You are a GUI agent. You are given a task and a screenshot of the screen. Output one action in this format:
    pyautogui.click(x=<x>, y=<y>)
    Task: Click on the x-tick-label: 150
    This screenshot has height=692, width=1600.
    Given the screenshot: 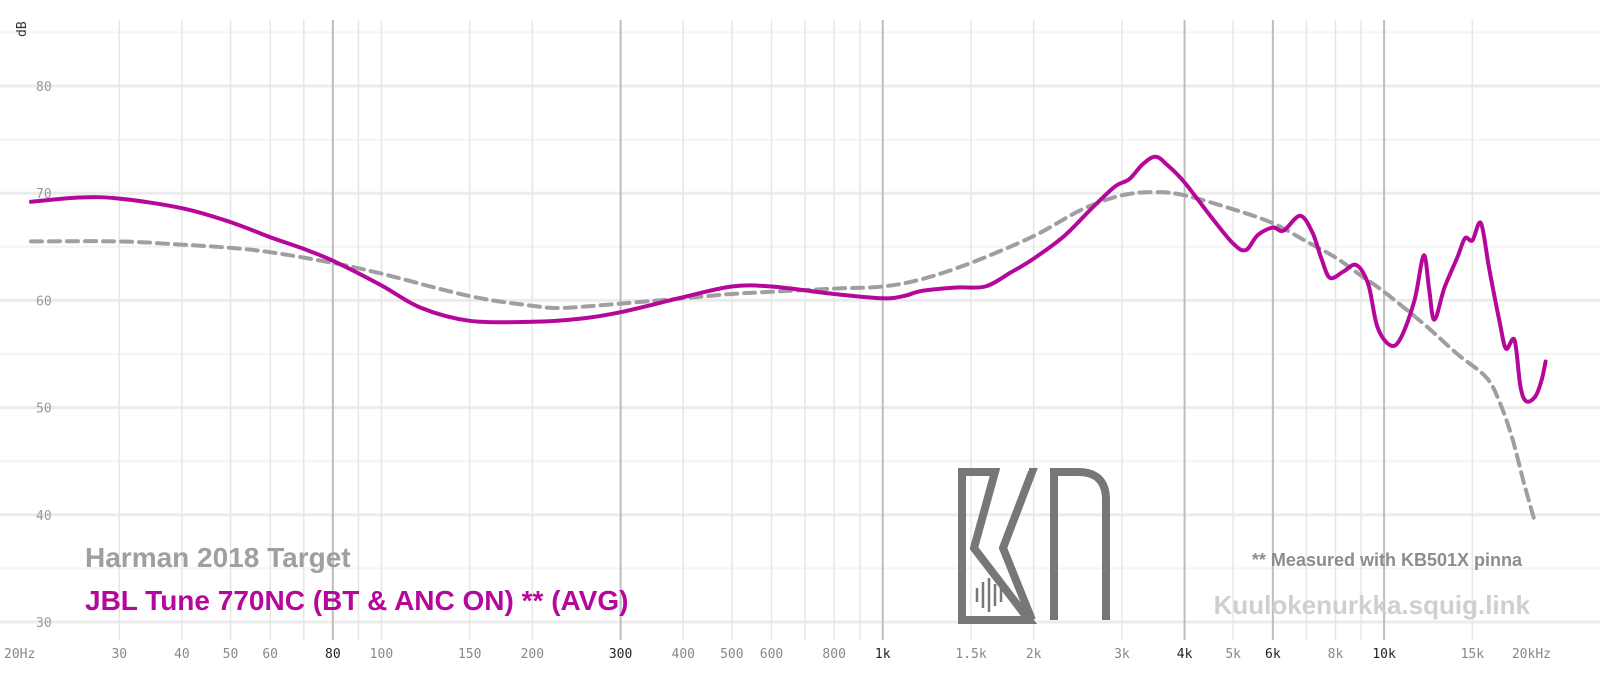 What is the action you would take?
    pyautogui.click(x=469, y=654)
    